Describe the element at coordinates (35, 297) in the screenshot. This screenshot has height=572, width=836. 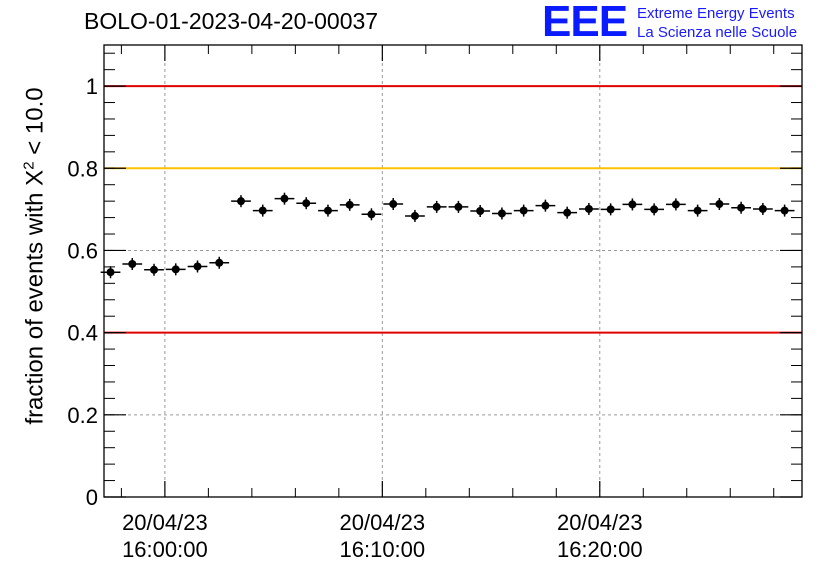
I see `y-axis-label-text: fraction of events with X` at that location.